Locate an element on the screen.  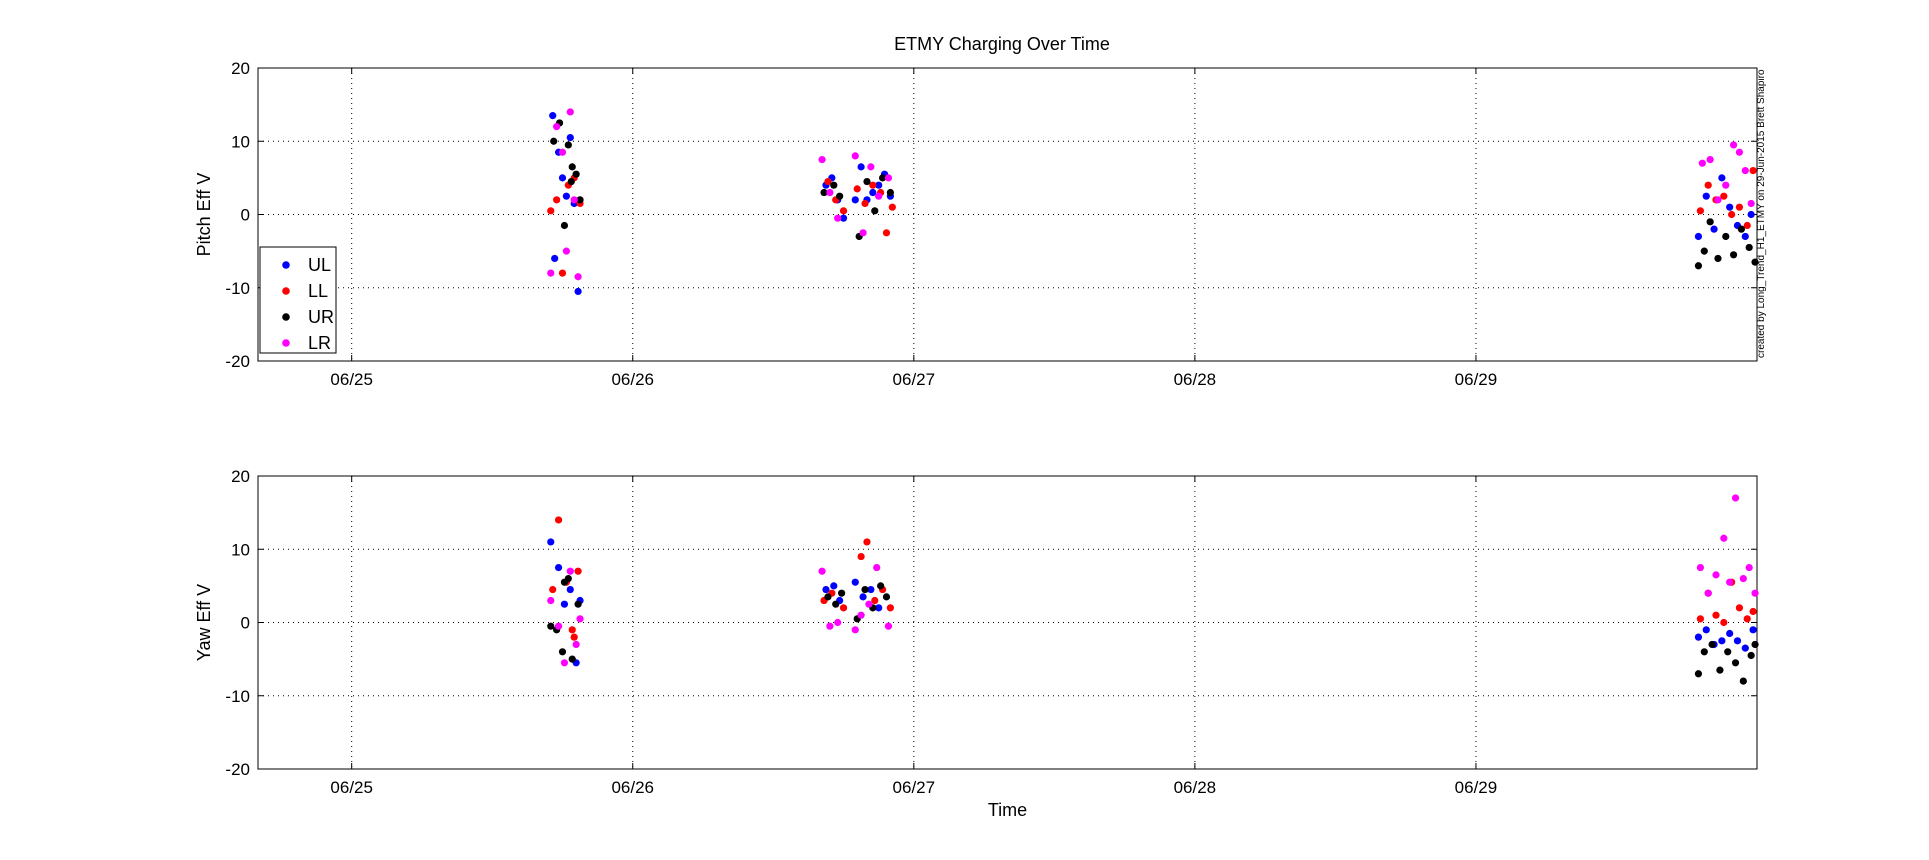
y-tick-label: 10 is located at coordinates (240, 549).